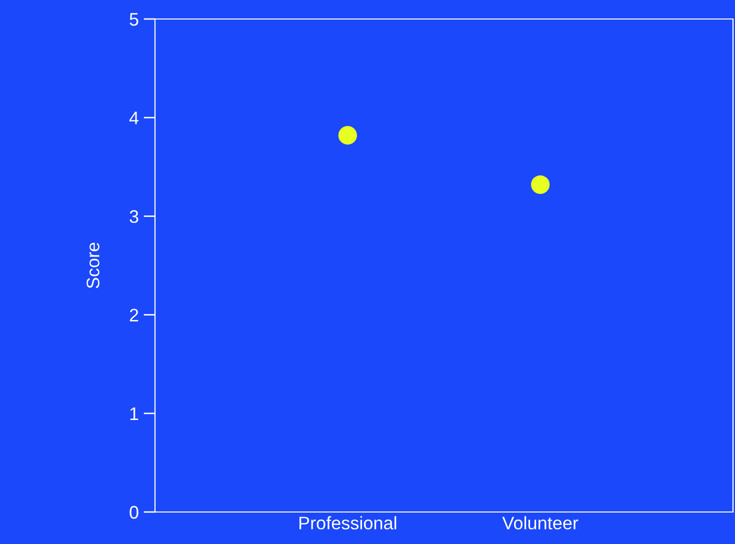 This screenshot has height=544, width=735. Describe the element at coordinates (540, 523) in the screenshot. I see `x-tick-label: Volunteer` at that location.